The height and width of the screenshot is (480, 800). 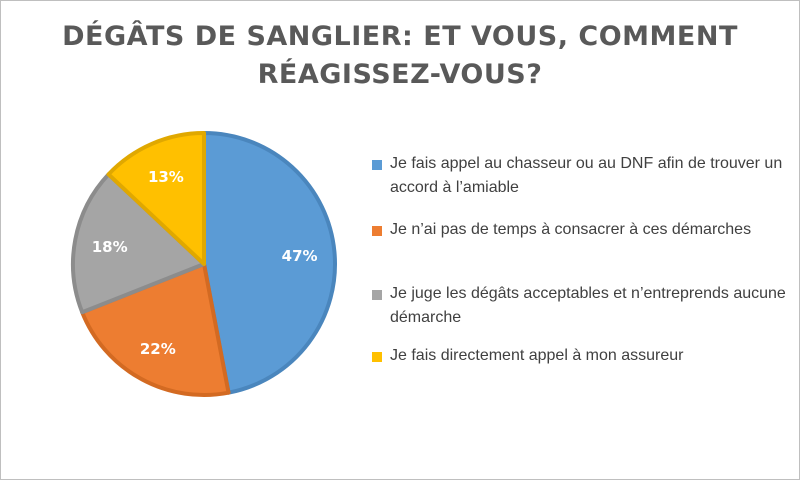 What do you see at coordinates (110, 247) in the screenshot?
I see `data-label-degats-acceptables: 18%` at bounding box center [110, 247].